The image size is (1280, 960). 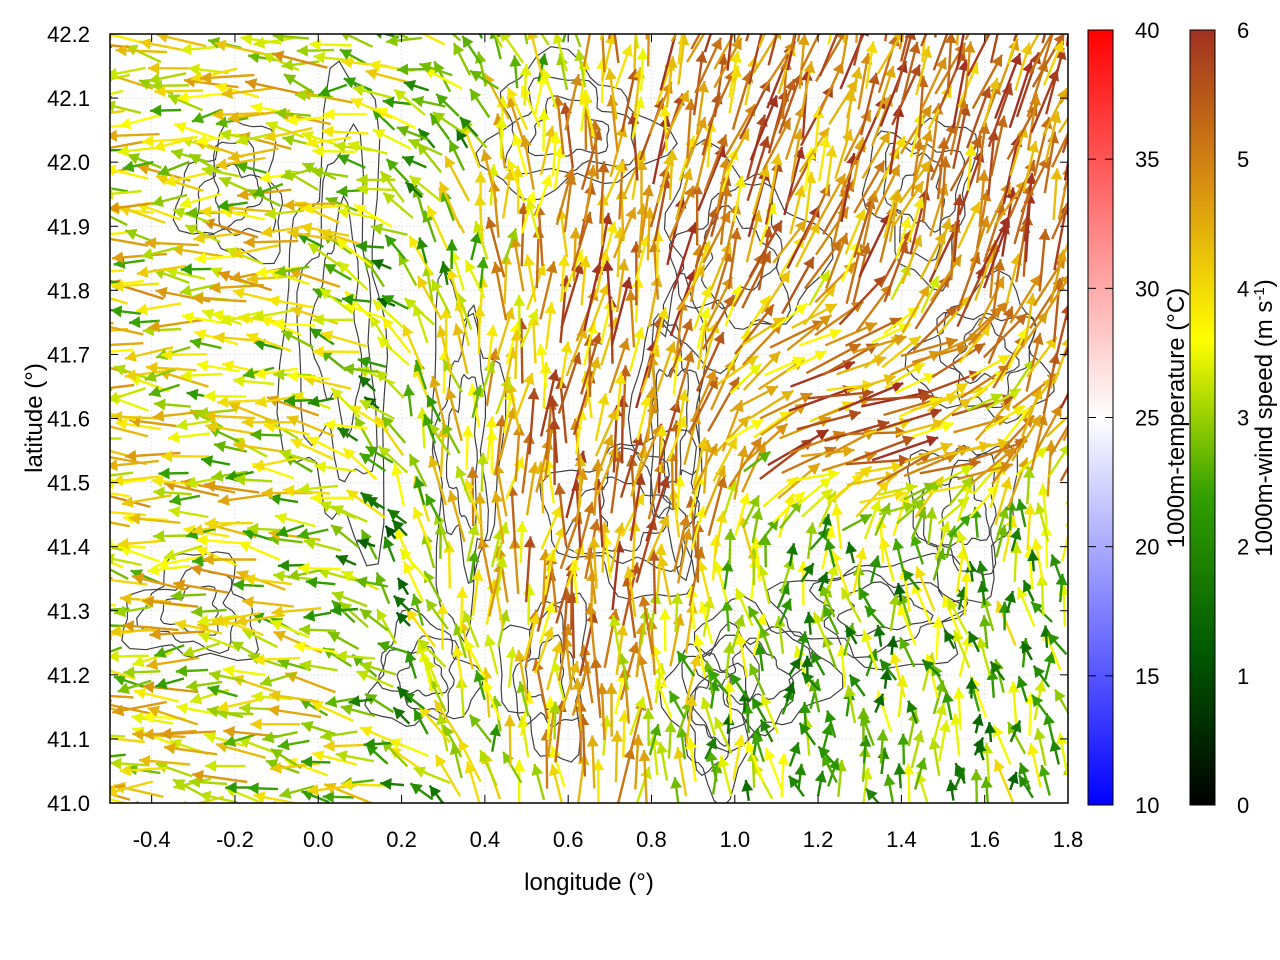 What do you see at coordinates (887, 614) in the screenshot?
I see `contour-line` at bounding box center [887, 614].